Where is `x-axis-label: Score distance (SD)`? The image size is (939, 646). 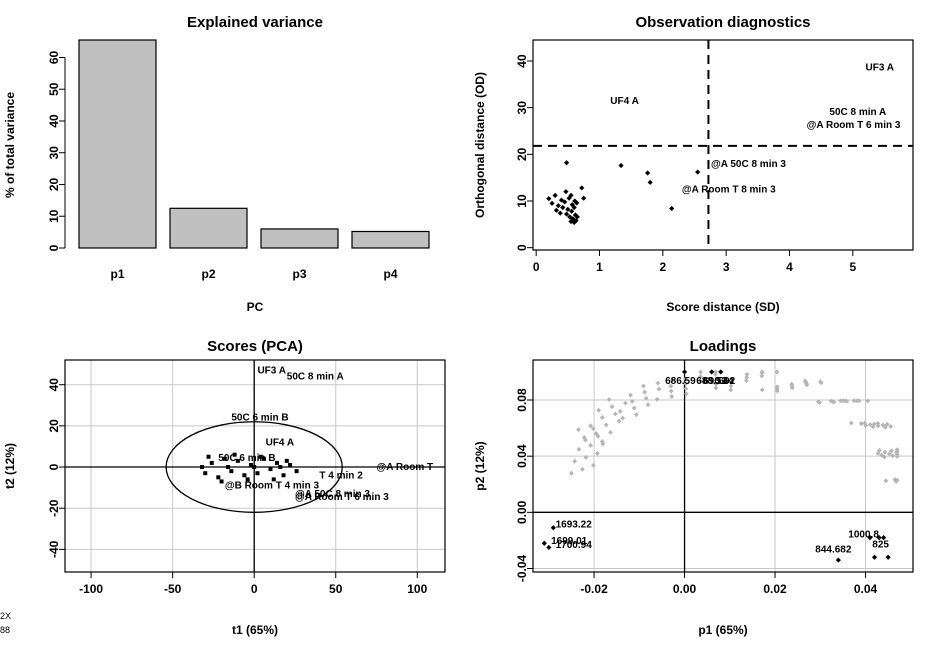
x-axis-label: Score distance (SD) is located at coordinates (722, 307).